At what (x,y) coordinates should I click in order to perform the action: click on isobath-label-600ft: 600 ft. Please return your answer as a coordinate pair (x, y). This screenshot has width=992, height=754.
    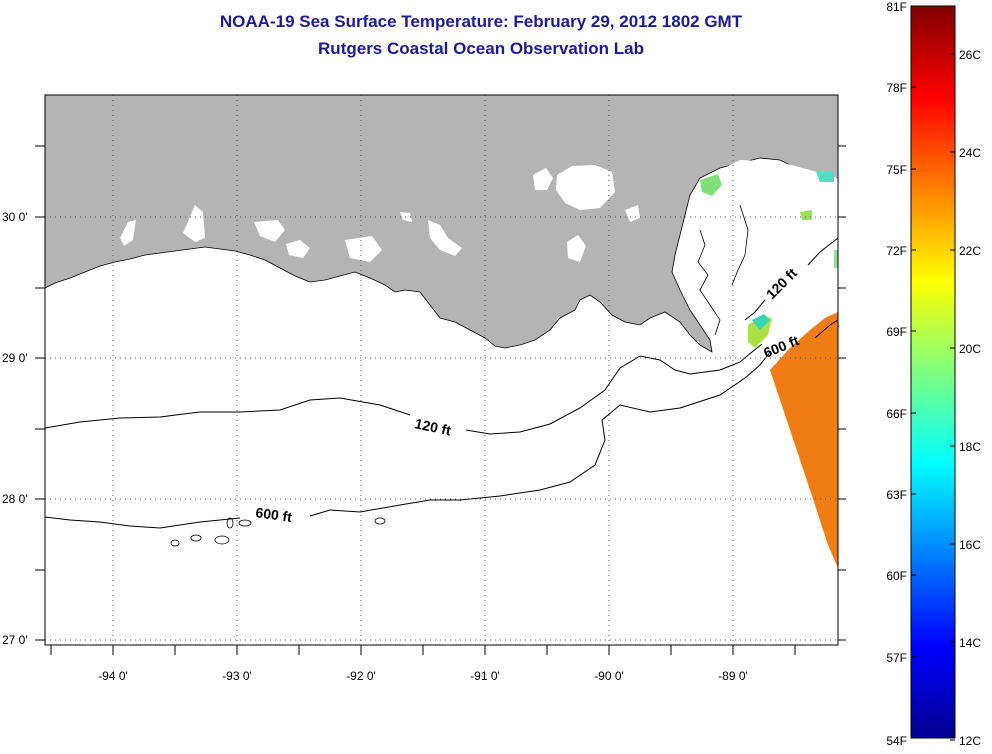
    Looking at the image, I should click on (274, 514).